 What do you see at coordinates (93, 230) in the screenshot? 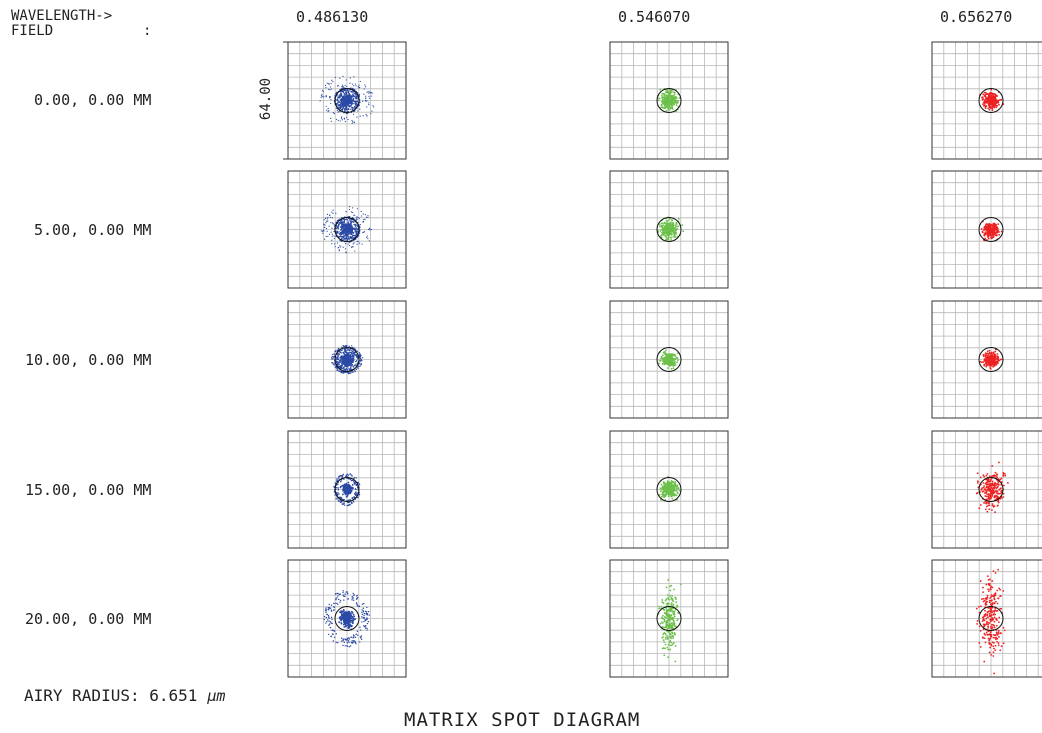
I see `field-row-2: 5.00, 0.00 MM` at bounding box center [93, 230].